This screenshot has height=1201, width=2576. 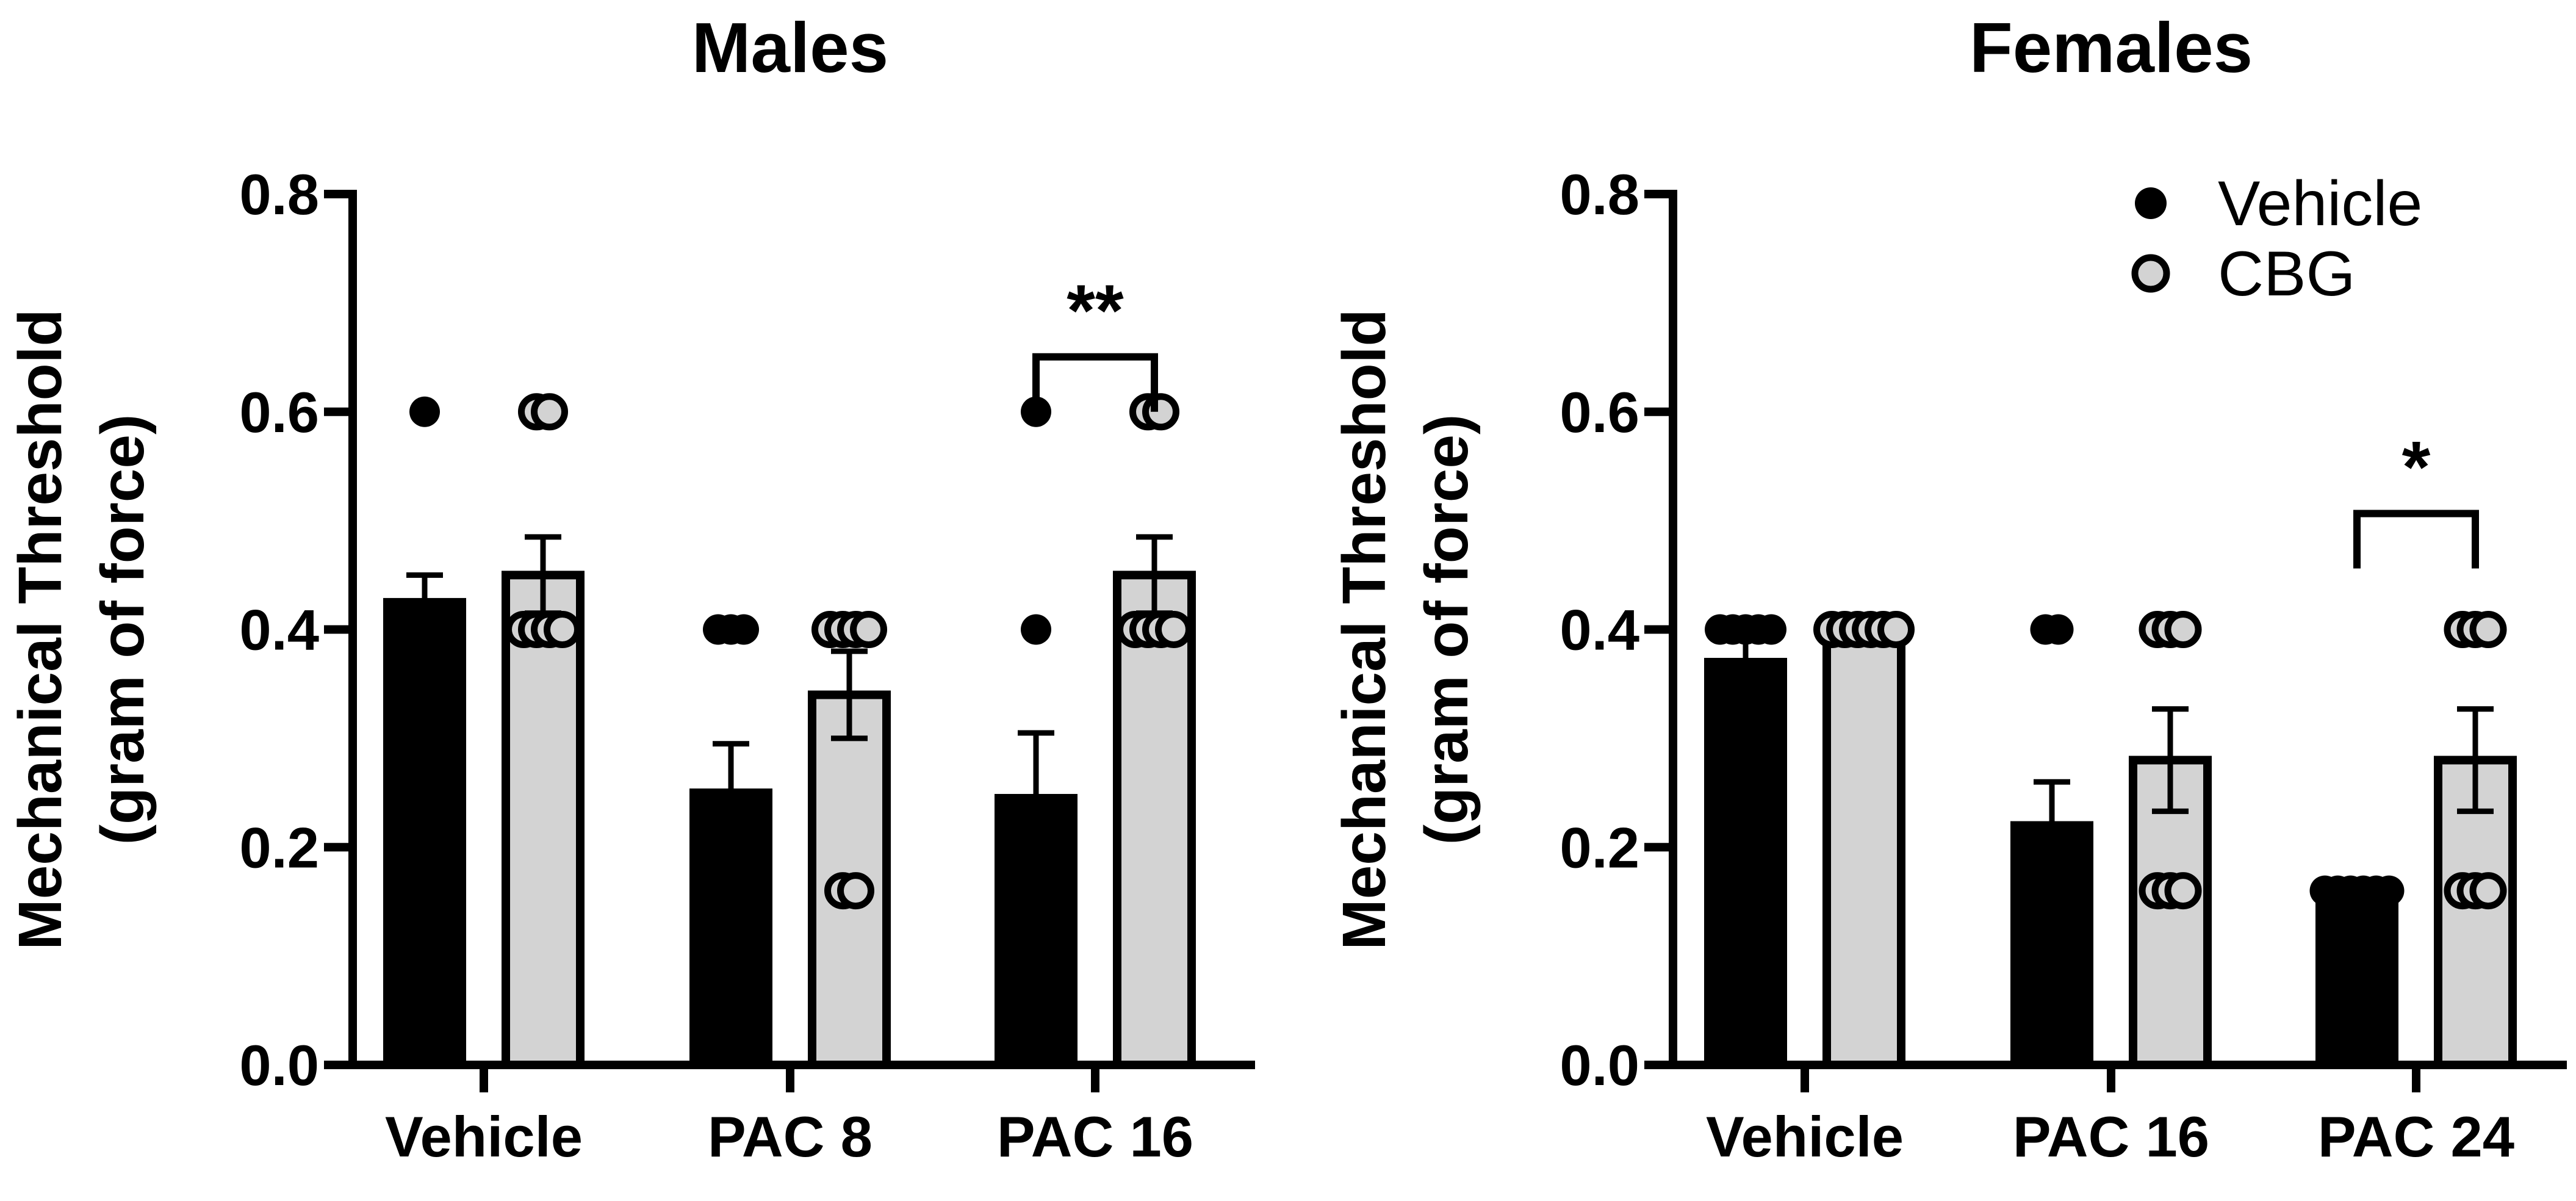 What do you see at coordinates (2111, 48) in the screenshot?
I see `chart-title: Females` at bounding box center [2111, 48].